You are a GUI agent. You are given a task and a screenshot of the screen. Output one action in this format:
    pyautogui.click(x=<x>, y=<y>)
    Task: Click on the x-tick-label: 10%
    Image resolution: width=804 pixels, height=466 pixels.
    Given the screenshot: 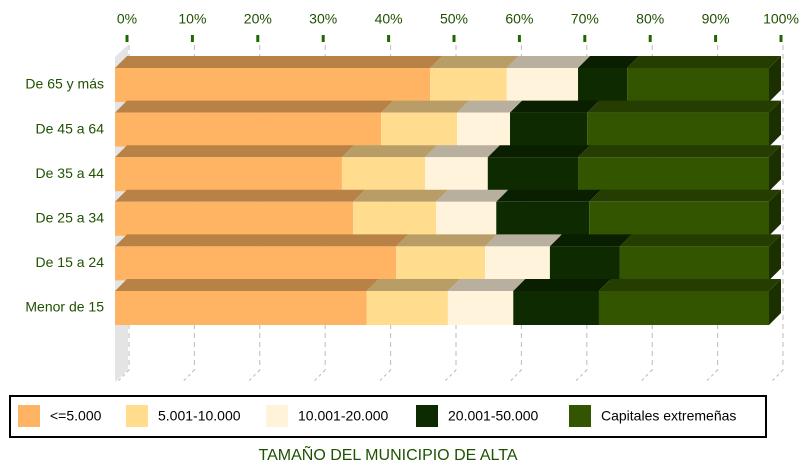 What is the action you would take?
    pyautogui.click(x=192, y=19)
    